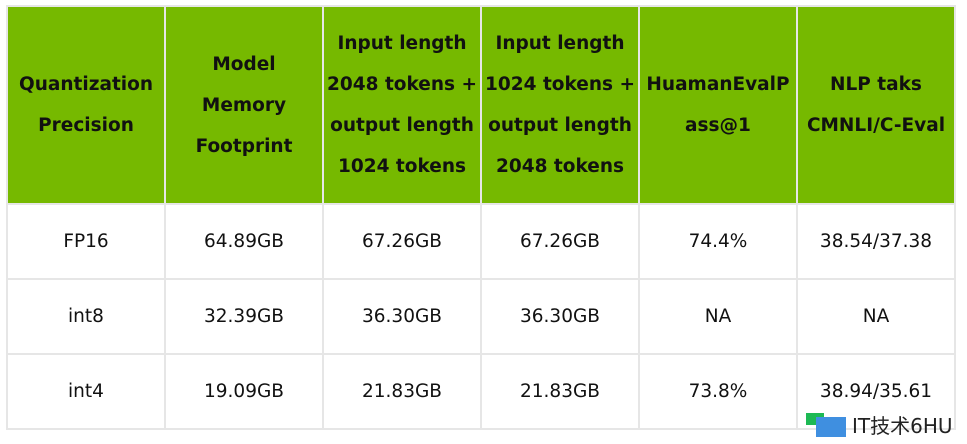 The height and width of the screenshot is (444, 967). Describe the element at coordinates (244, 391) in the screenshot. I see `cell: 19.09GB` at that location.